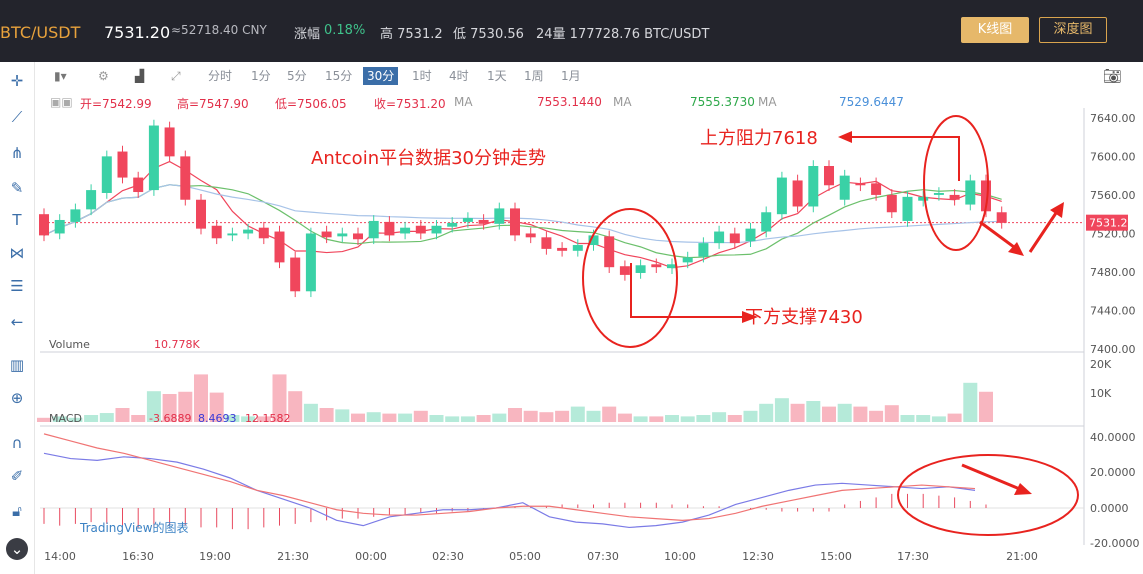  Describe the element at coordinates (17, 443) in the screenshot. I see `magnet-icon: ∩` at that location.